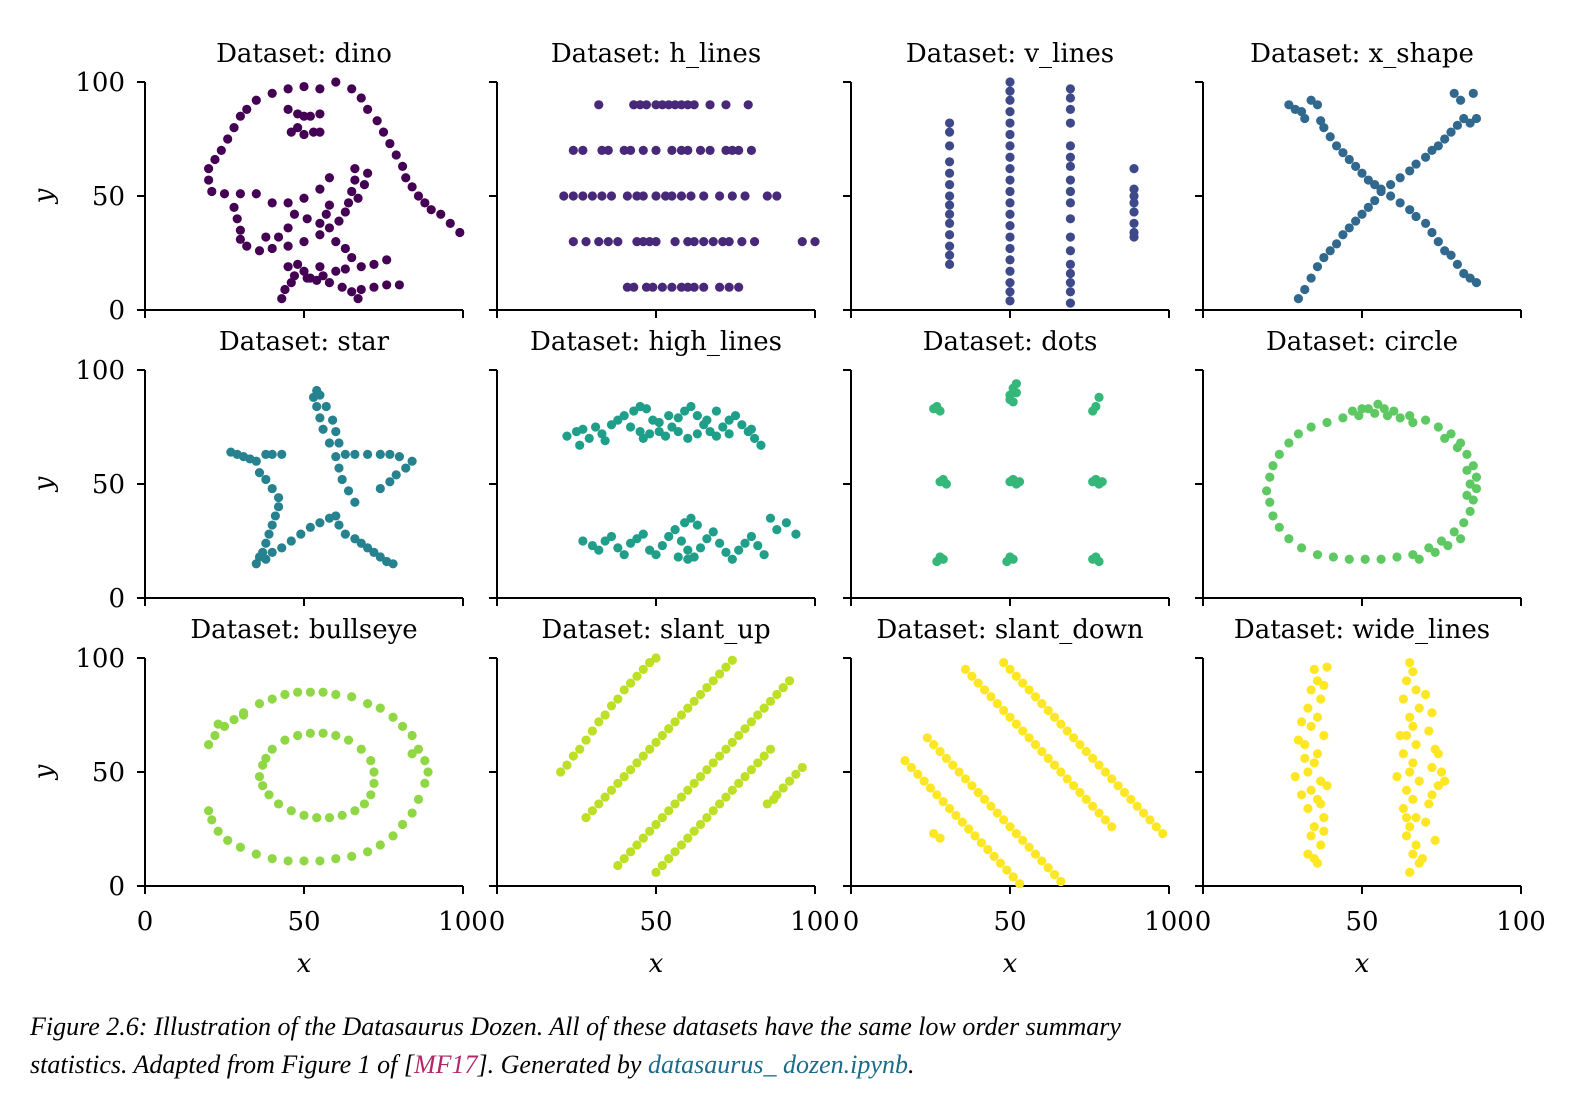  Describe the element at coordinates (116, 887) in the screenshot. I see `y-tick-label: 0` at that location.